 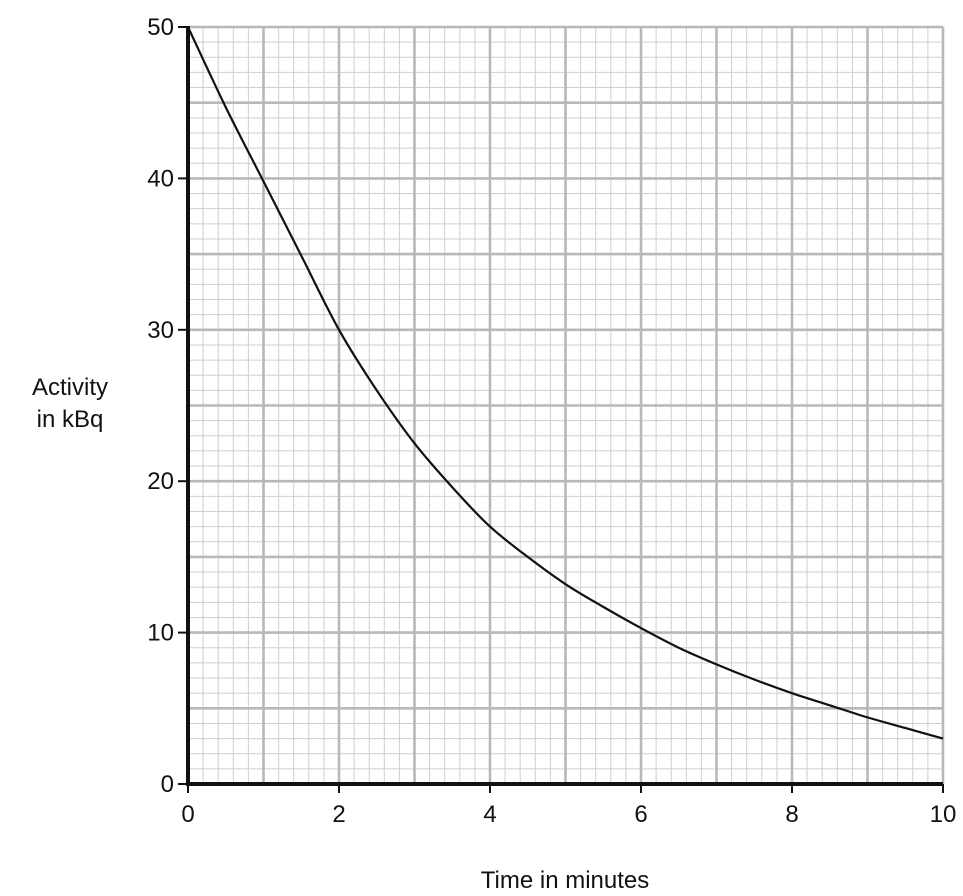 What do you see at coordinates (640, 814) in the screenshot?
I see `x-tick-label: 6` at bounding box center [640, 814].